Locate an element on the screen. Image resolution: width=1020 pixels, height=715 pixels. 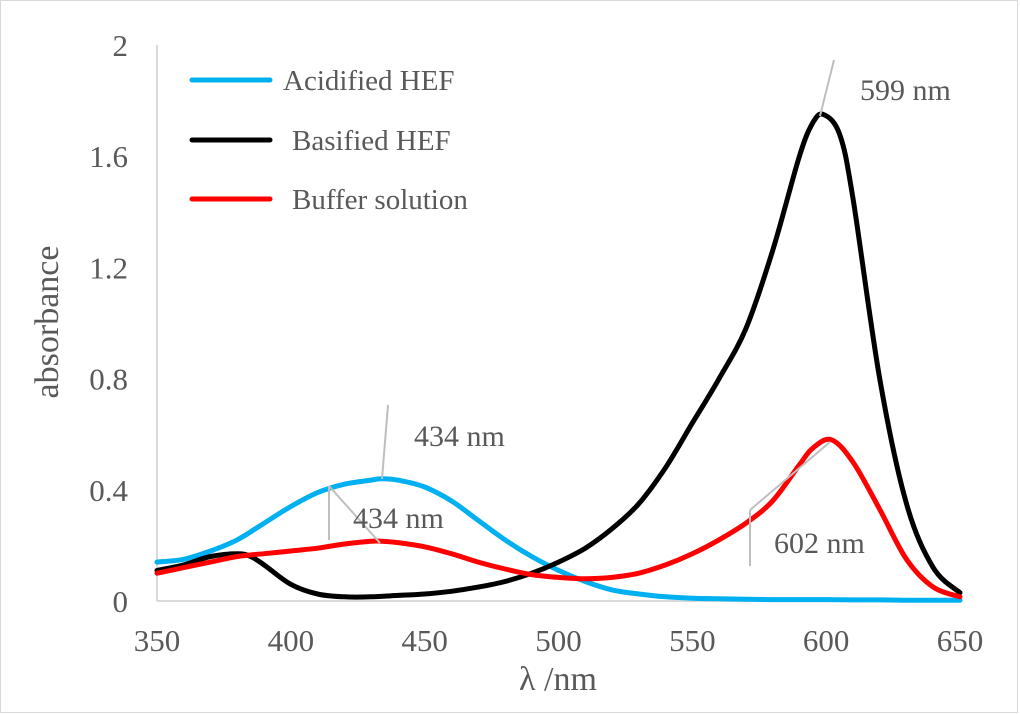
legend-label-acidified: Acidified HEF is located at coordinates (369, 81).